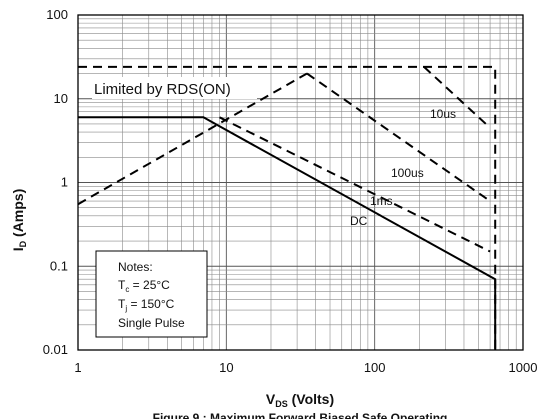 The width and height of the screenshot is (541, 419). What do you see at coordinates (57, 14) in the screenshot?
I see `y-tick-label: 100` at bounding box center [57, 14].